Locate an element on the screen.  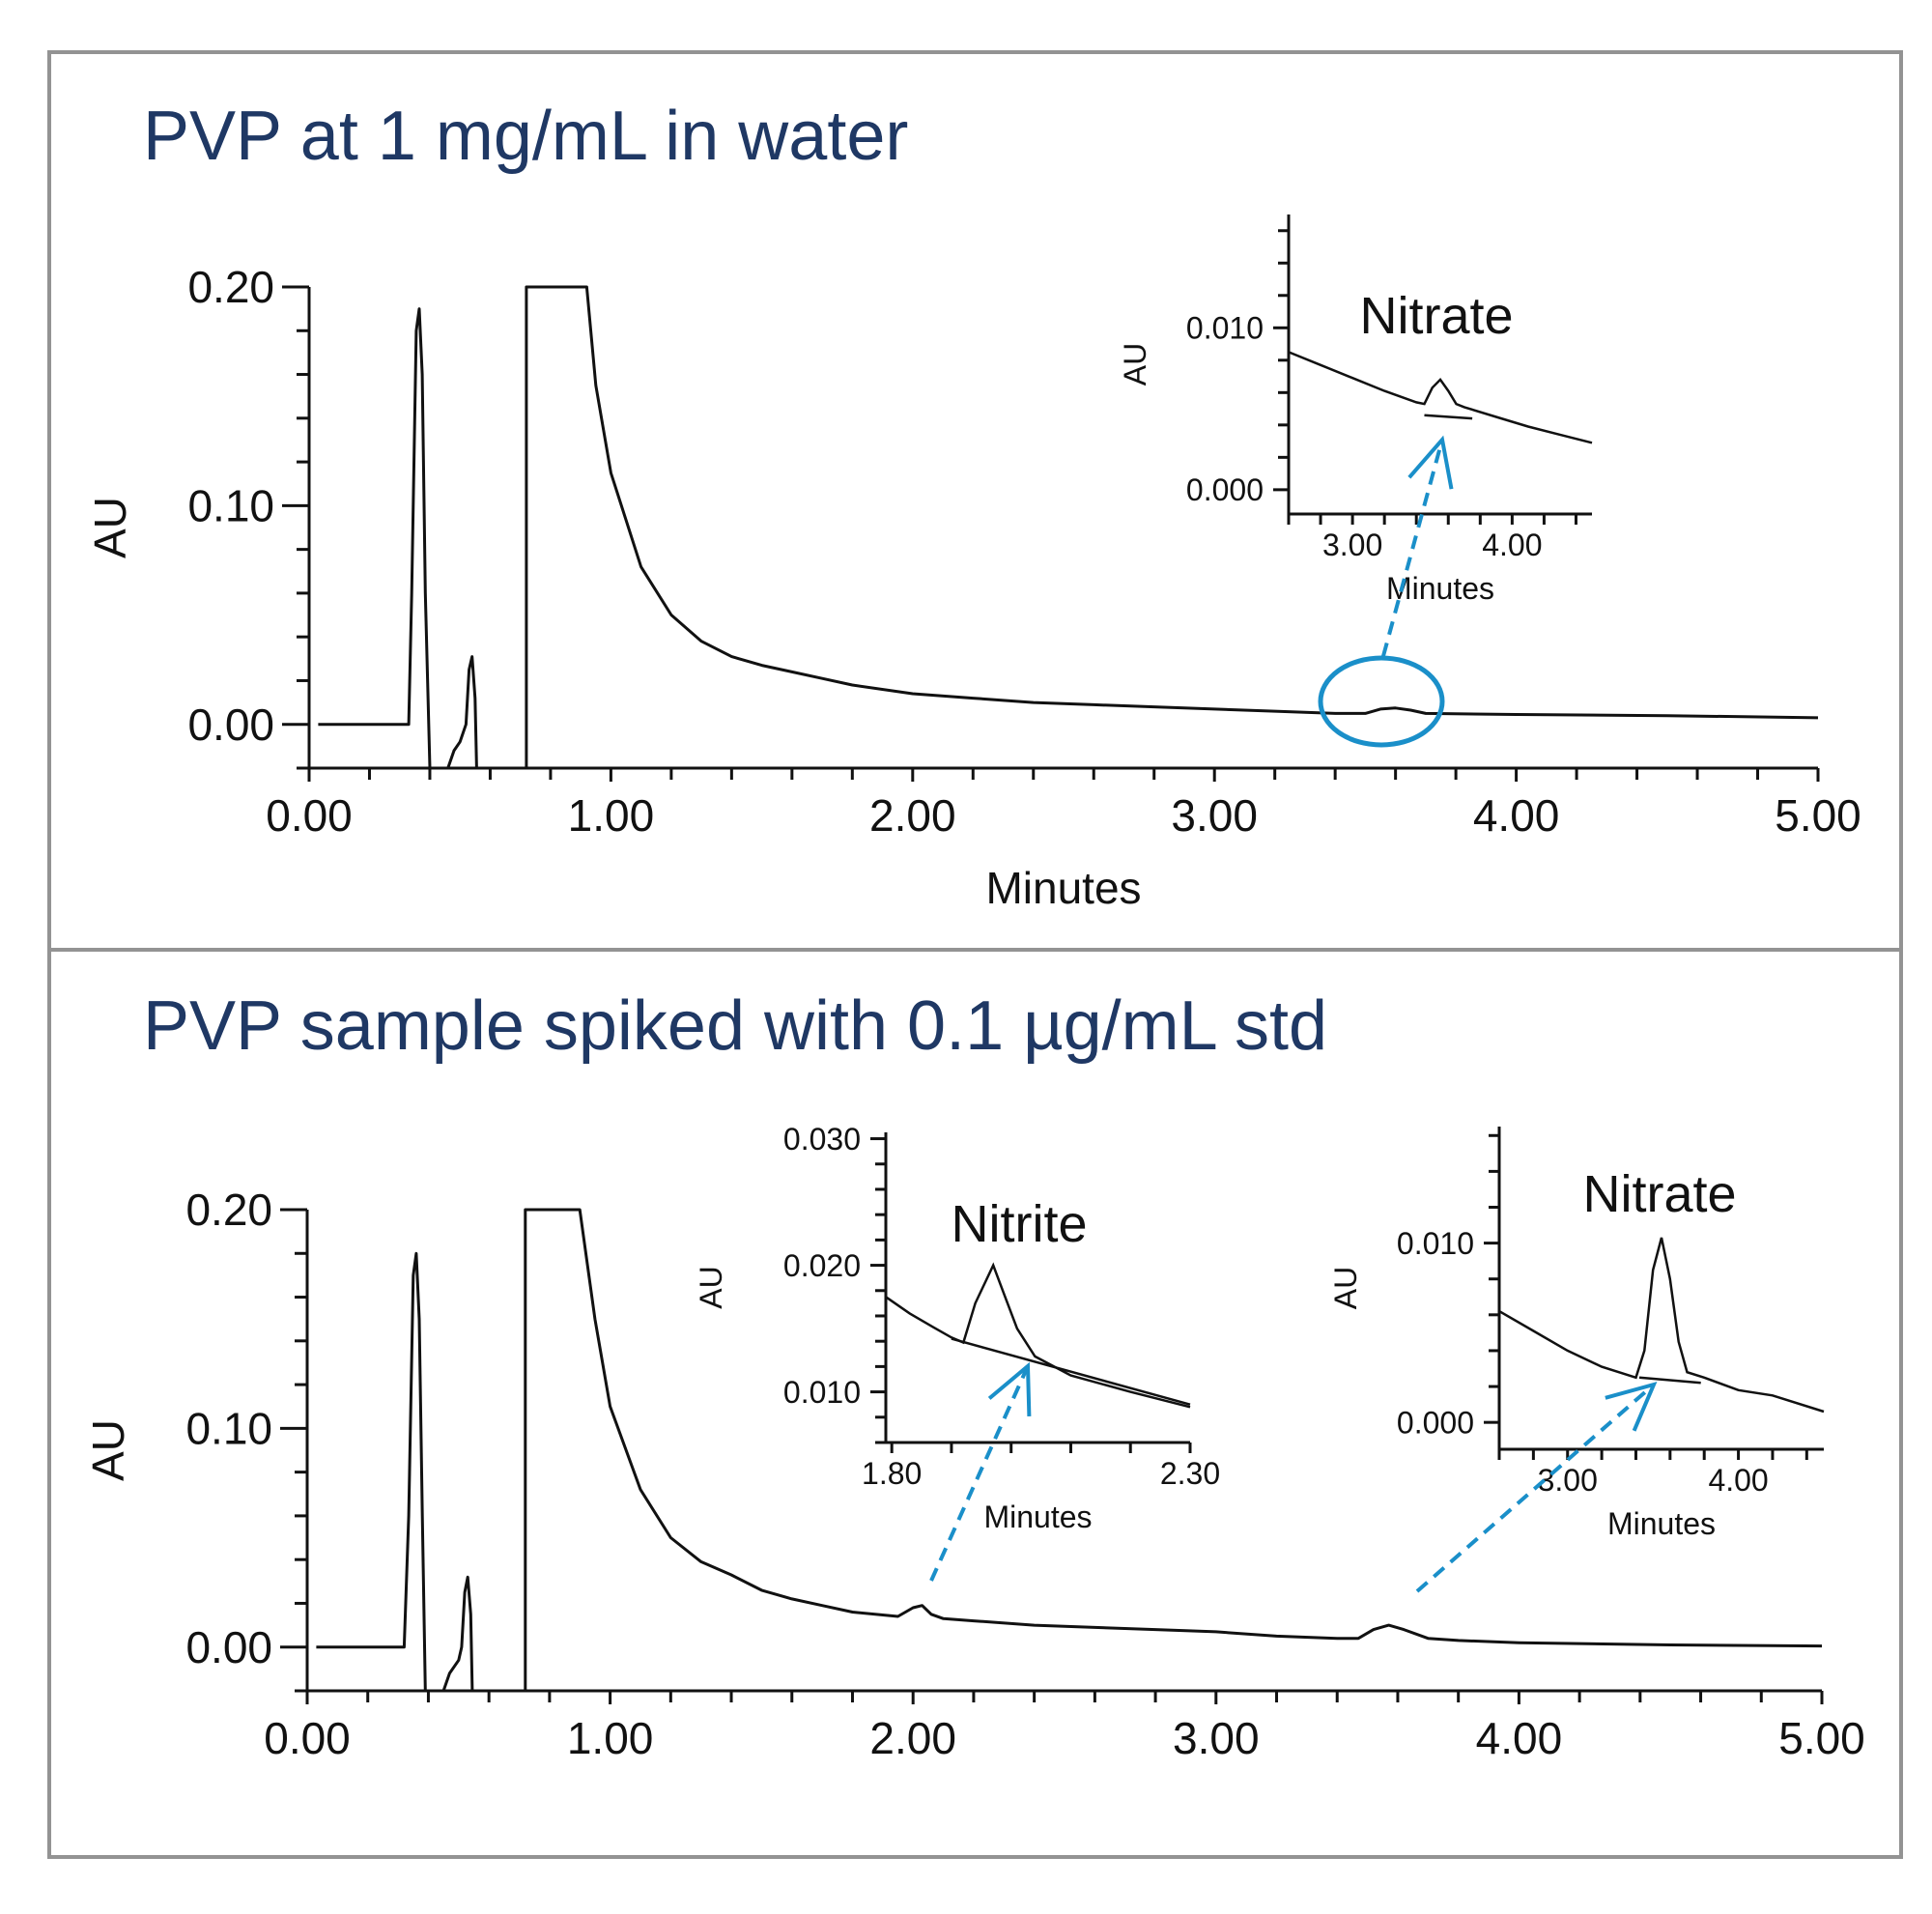
panel-title: PVP at 1 mg/mL in water is located at coordinates (526, 136).